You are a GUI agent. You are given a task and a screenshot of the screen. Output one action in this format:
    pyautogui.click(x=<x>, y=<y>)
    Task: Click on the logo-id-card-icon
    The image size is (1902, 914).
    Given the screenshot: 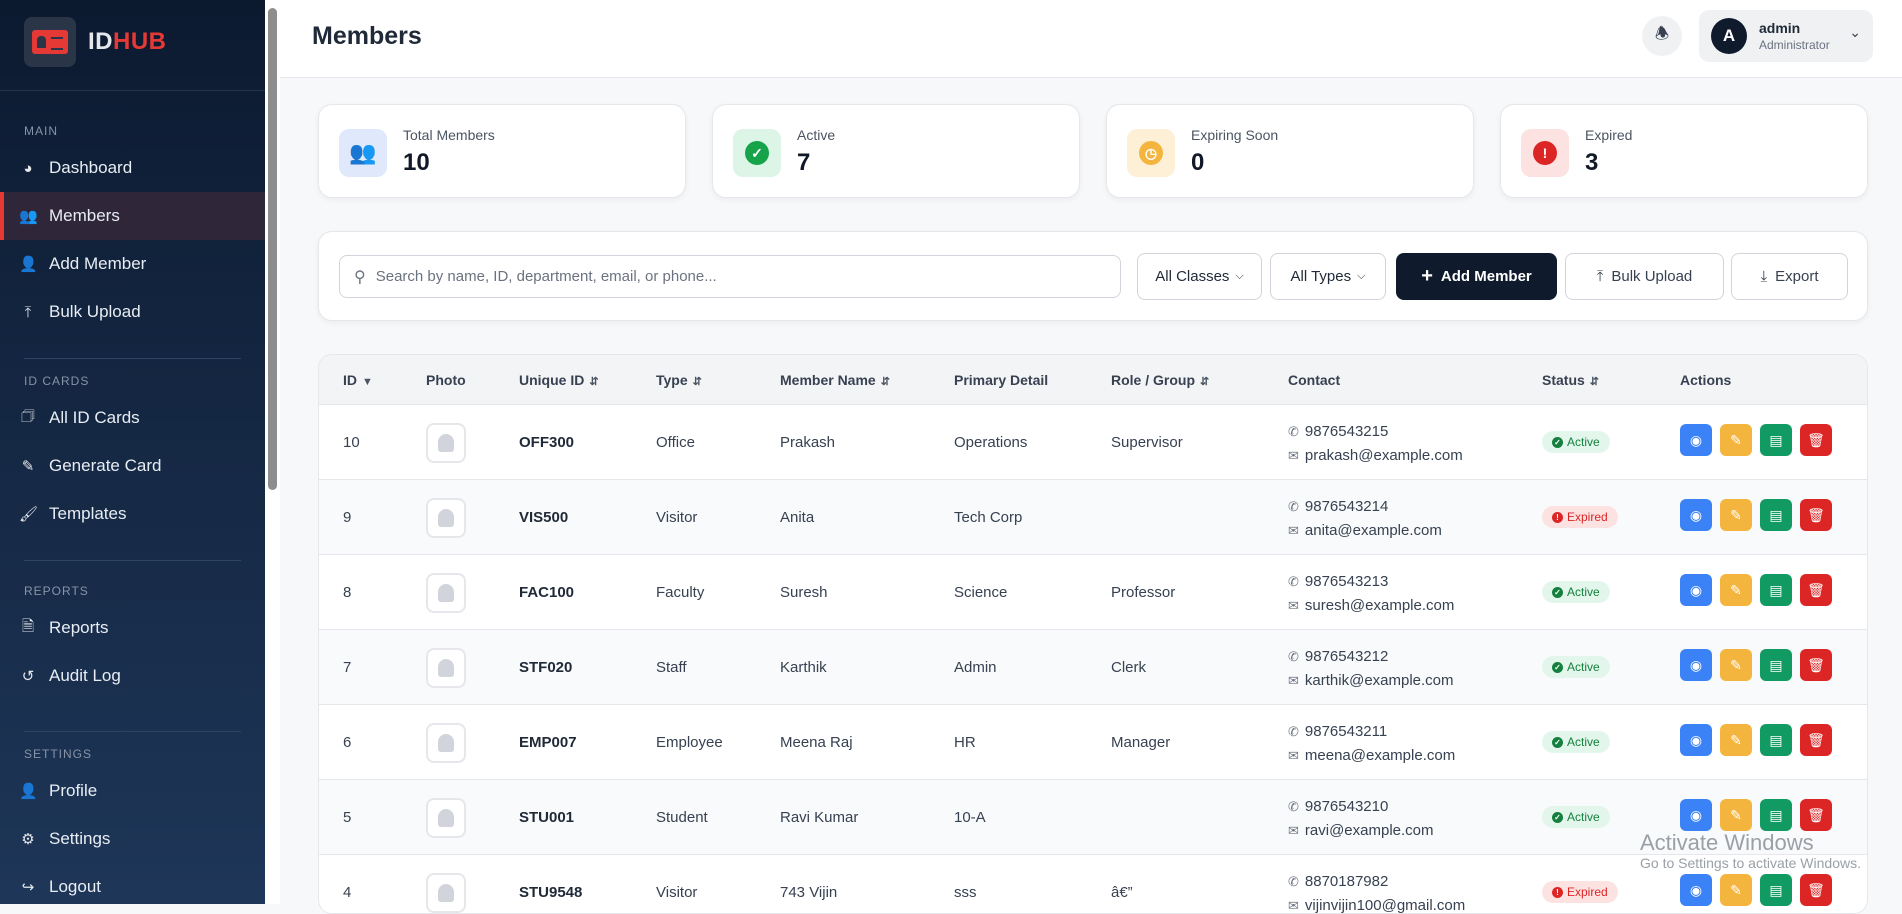 What is the action you would take?
    pyautogui.click(x=50, y=42)
    